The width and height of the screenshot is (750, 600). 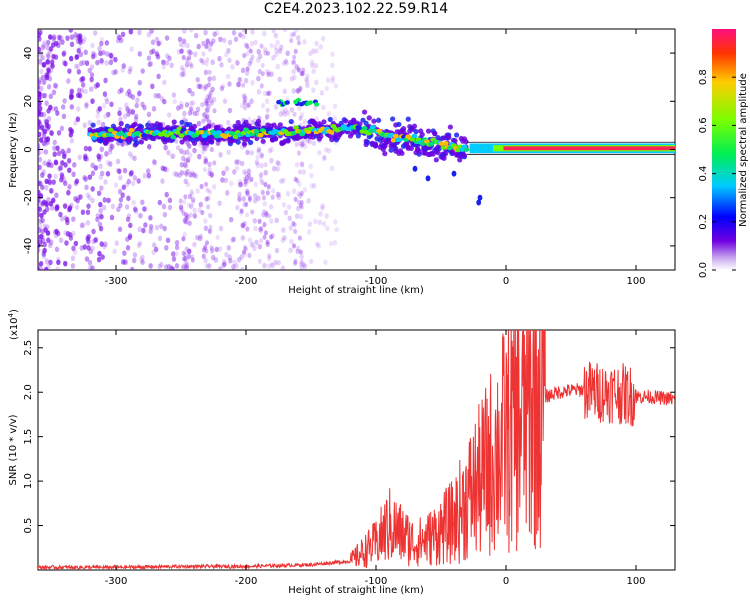 What do you see at coordinates (480, 197) in the screenshot?
I see `stray-dot` at bounding box center [480, 197].